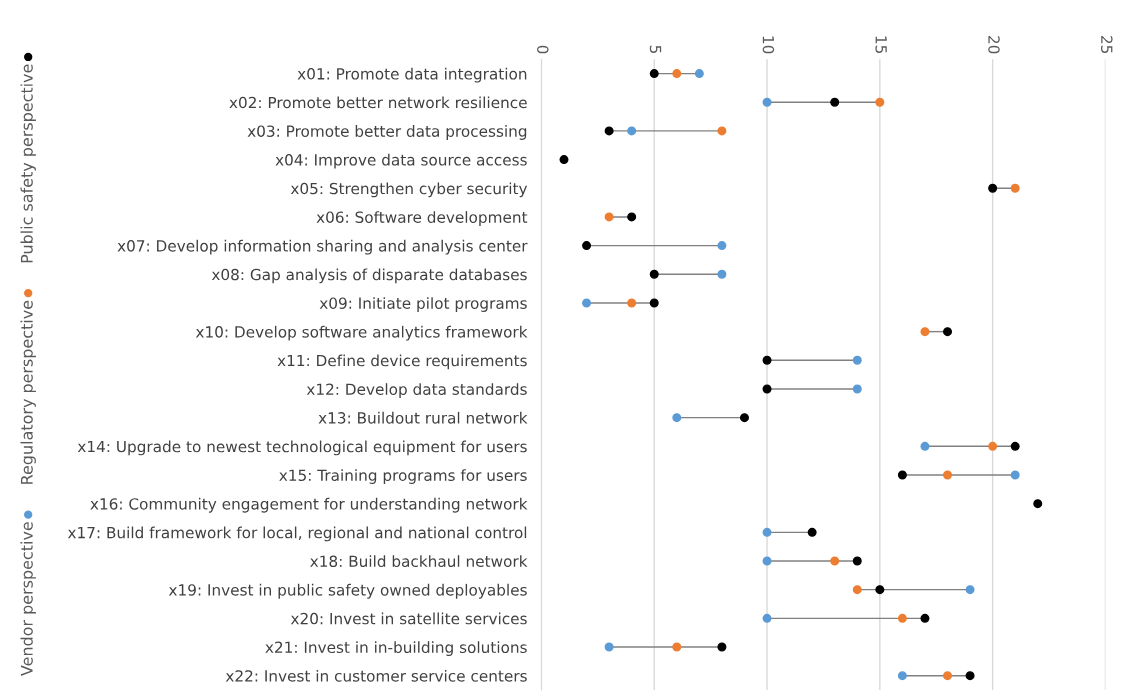 This screenshot has height=697, width=1128. Describe the element at coordinates (419, 561) in the screenshot. I see `y-tick-label: x18: Build backhaul network` at that location.